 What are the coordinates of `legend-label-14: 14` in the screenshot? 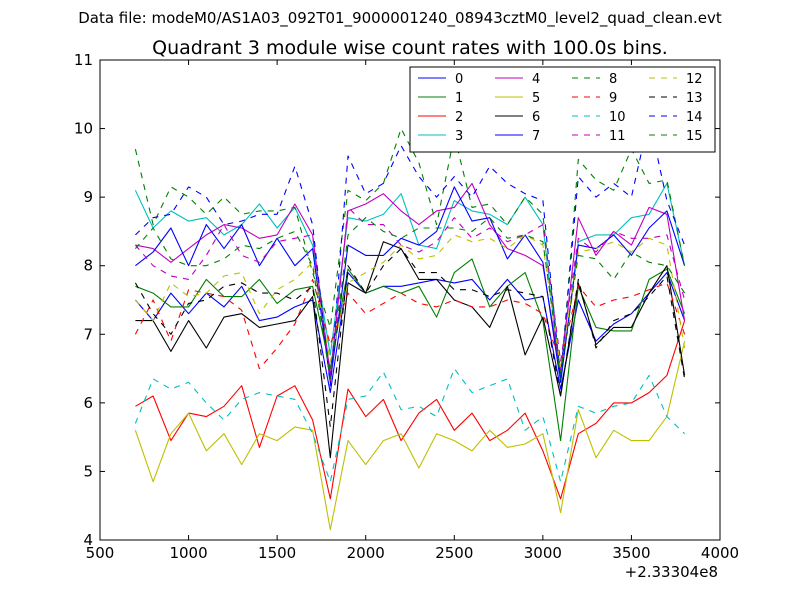 It's located at (694, 117).